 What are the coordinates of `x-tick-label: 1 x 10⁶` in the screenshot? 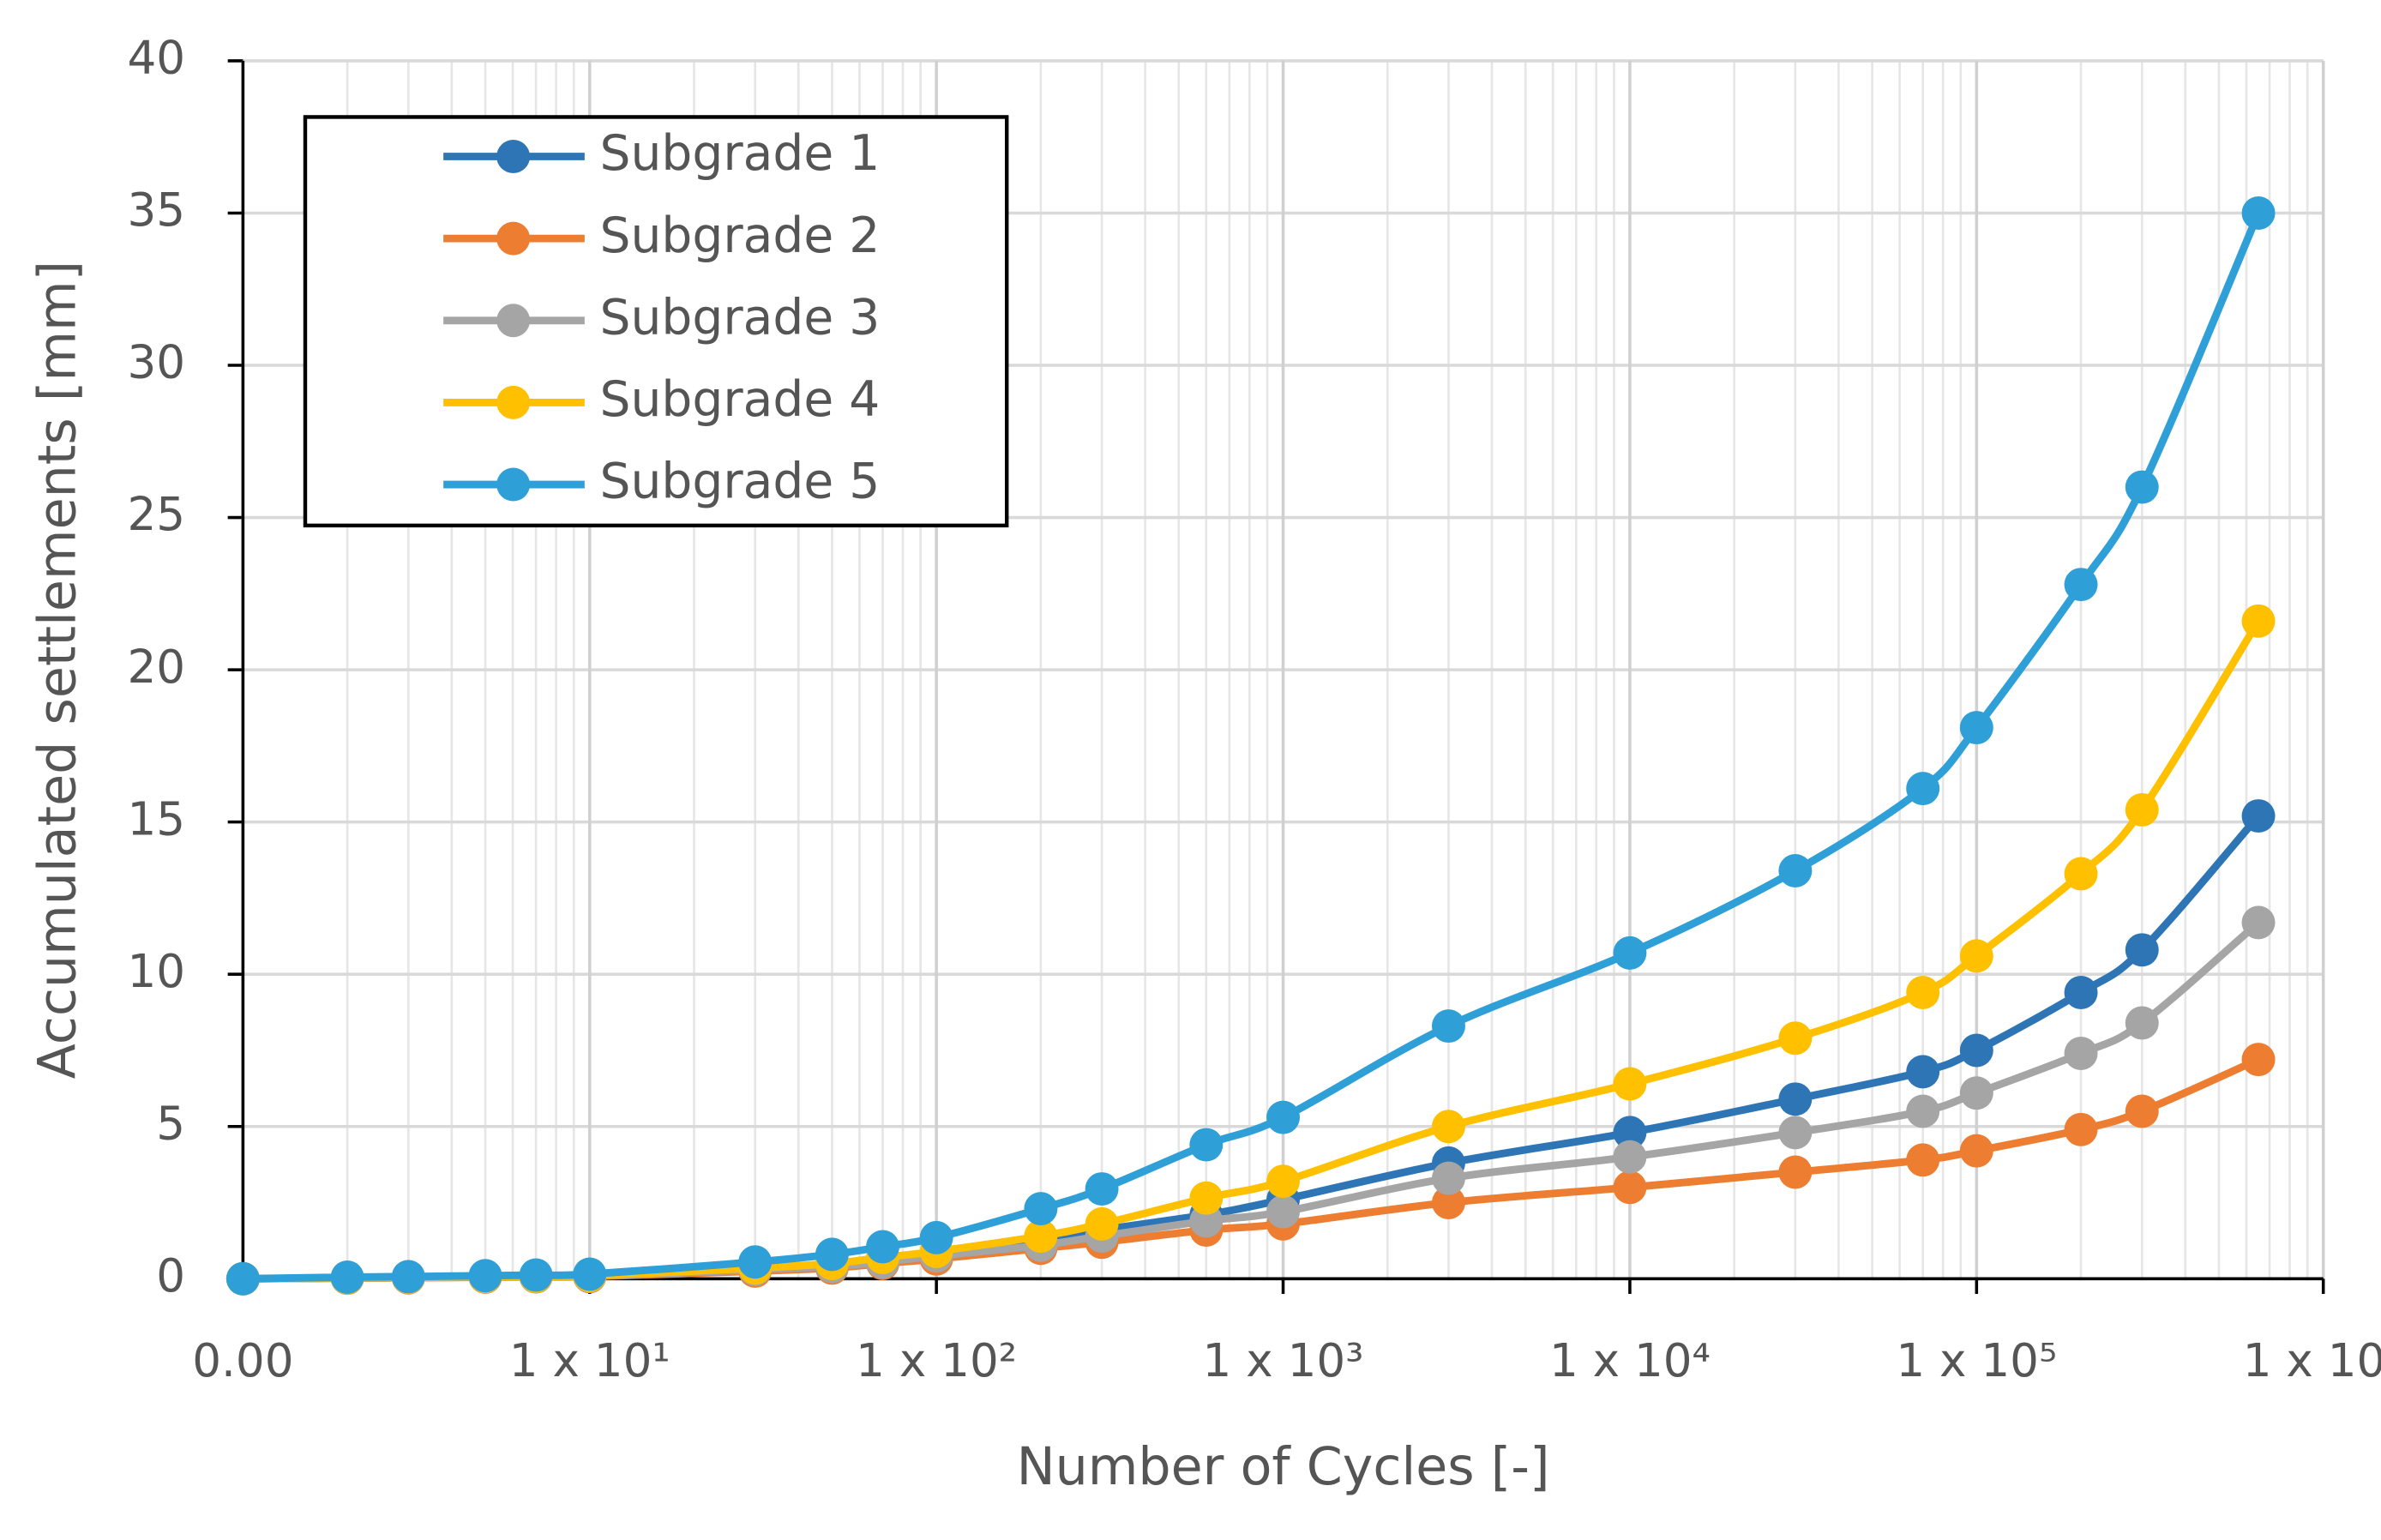 It's located at (2312, 1361).